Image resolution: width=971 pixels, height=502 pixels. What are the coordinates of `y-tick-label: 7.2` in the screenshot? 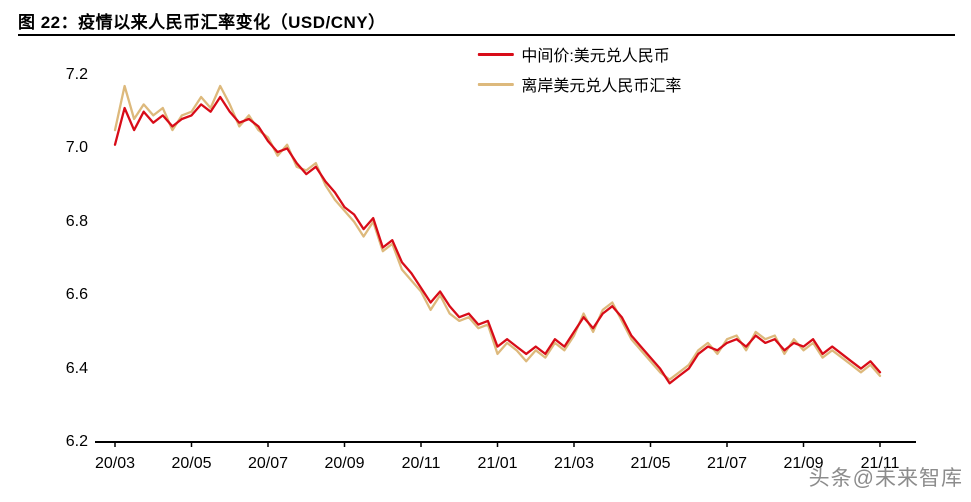 It's located at (76, 74).